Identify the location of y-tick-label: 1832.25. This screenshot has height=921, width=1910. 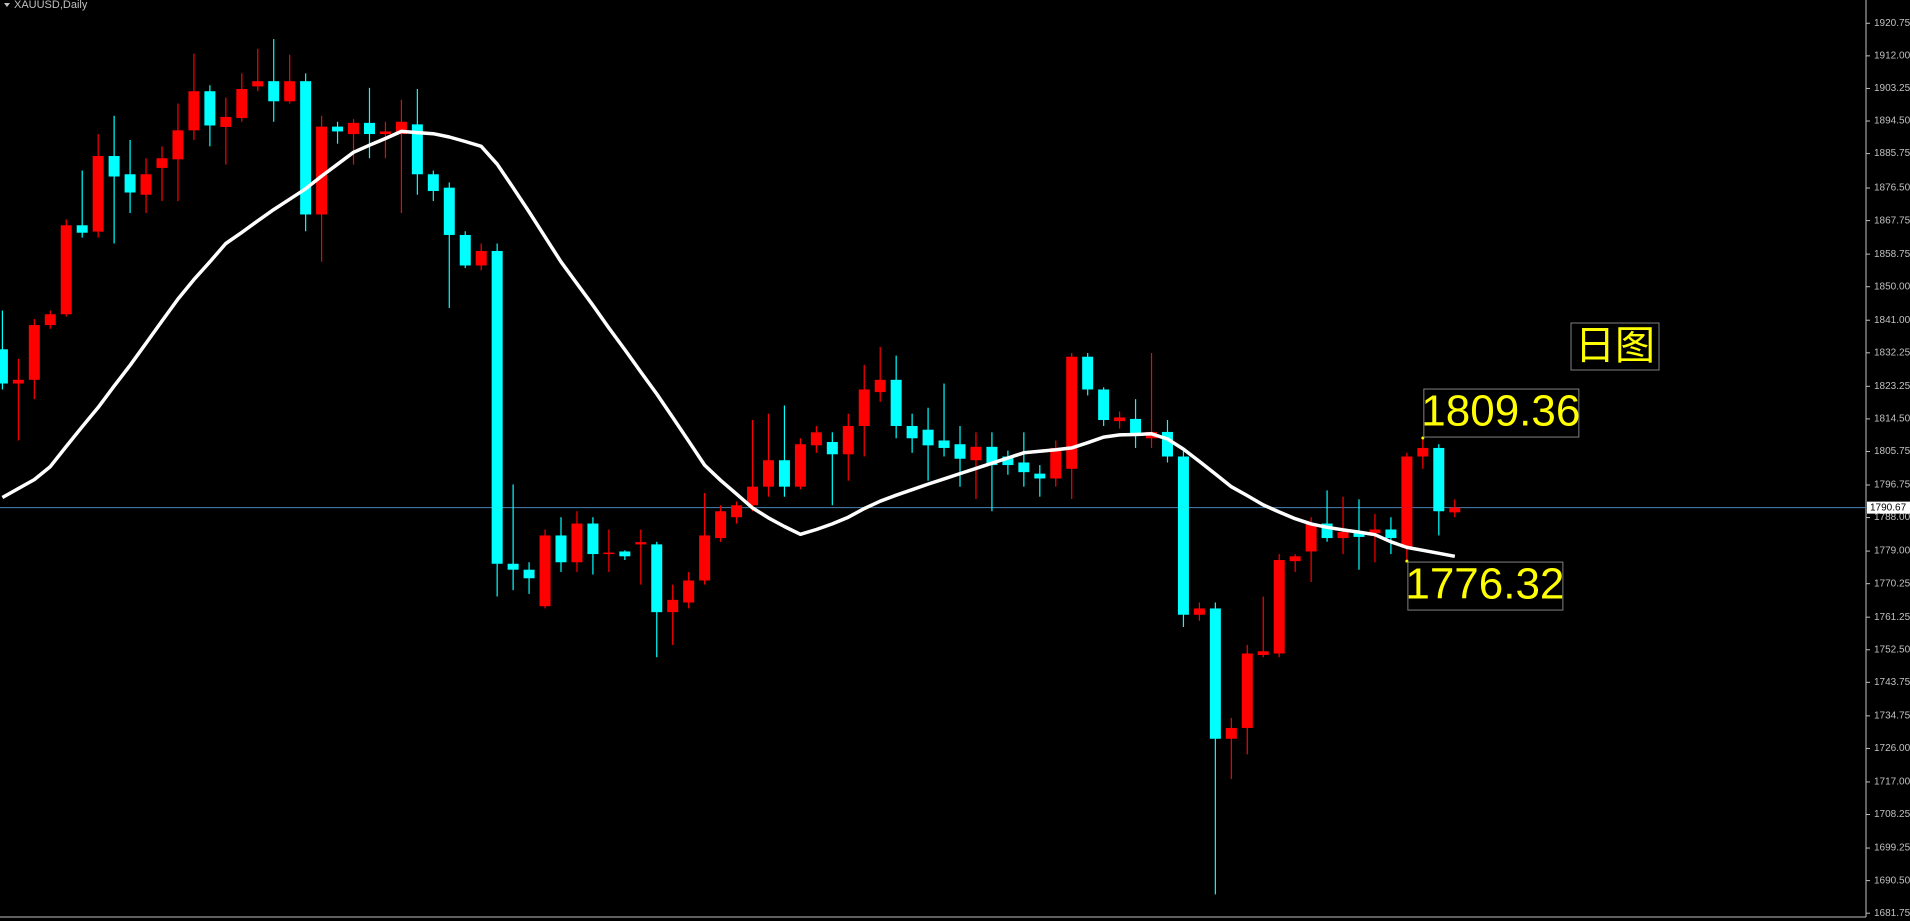
(1892, 352).